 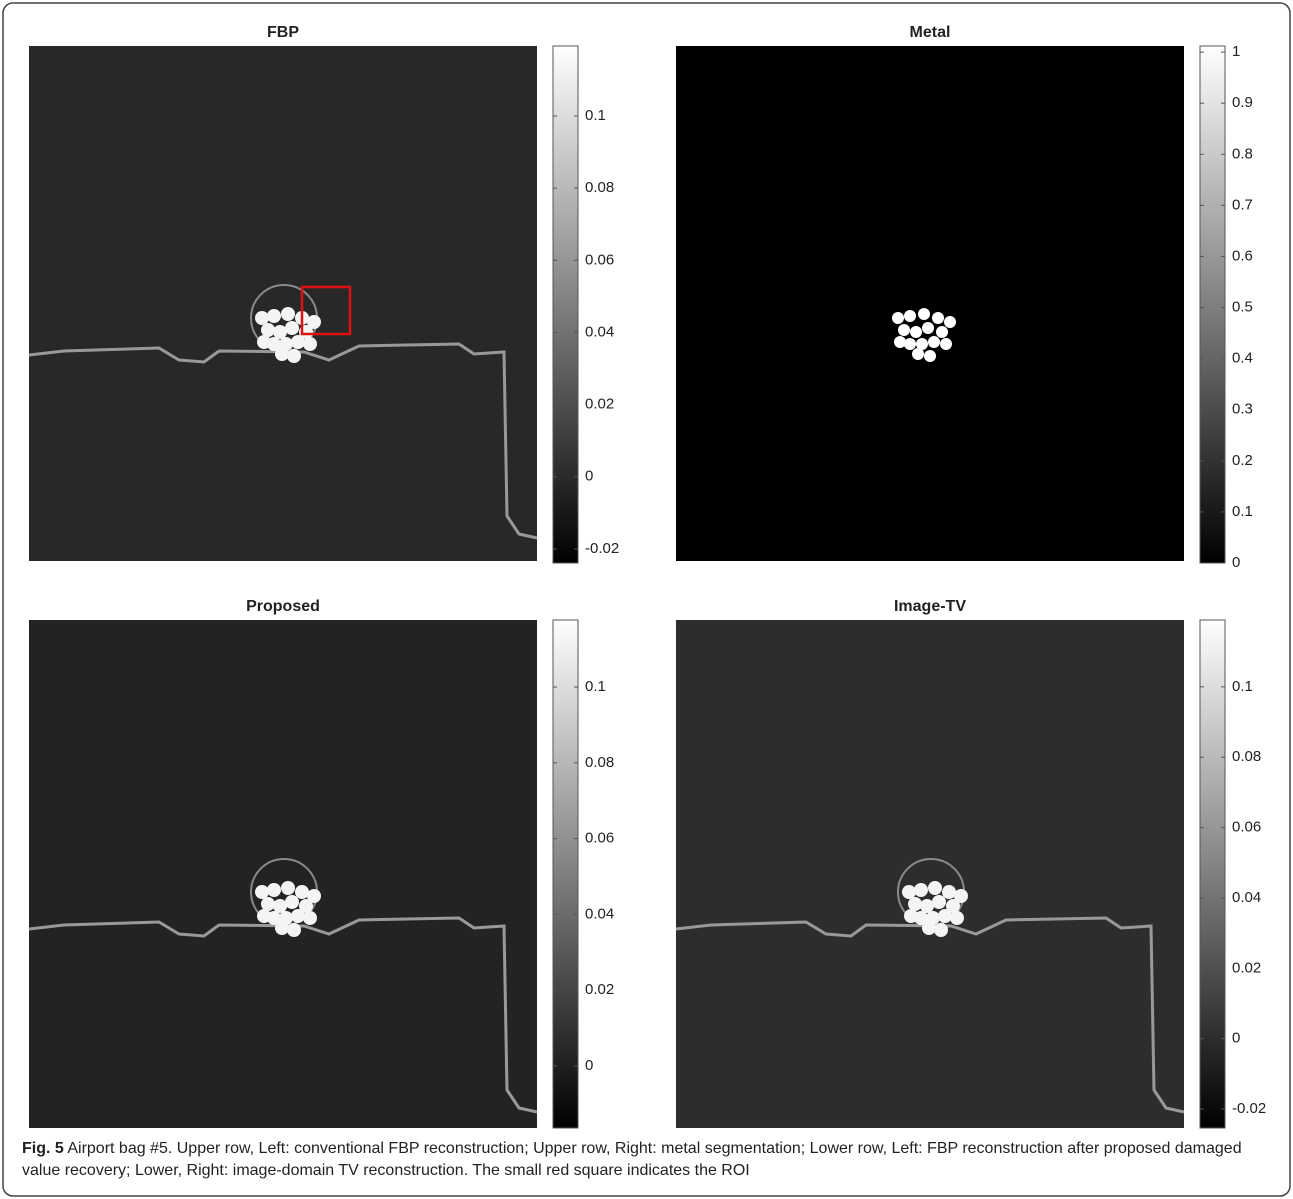 I want to click on colorbar-tick-label: 0.6, so click(x=1242, y=255).